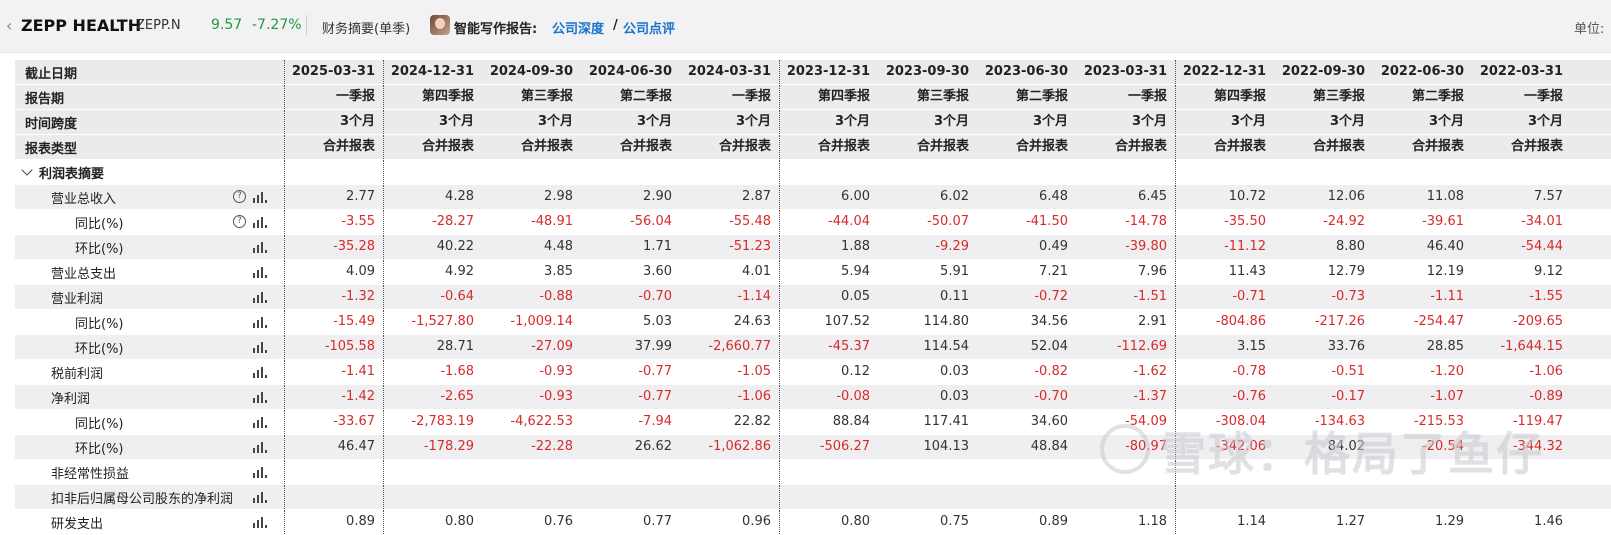 The width and height of the screenshot is (1611, 535). What do you see at coordinates (729, 71) in the screenshot?
I see `header-cell: 2024-03-31` at bounding box center [729, 71].